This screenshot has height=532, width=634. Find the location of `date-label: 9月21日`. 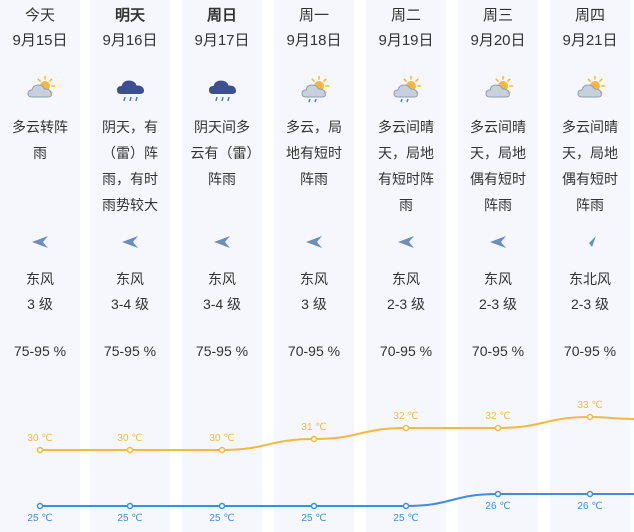

date-label: 9月21日 is located at coordinates (590, 40).